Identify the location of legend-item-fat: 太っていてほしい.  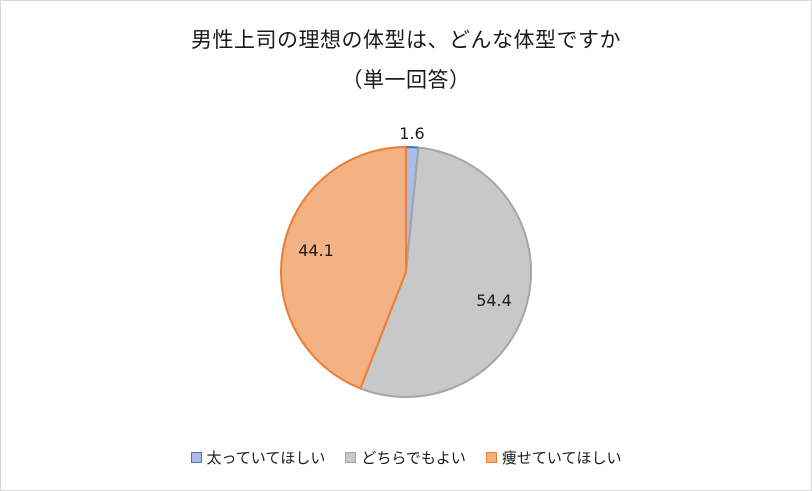
(258, 457).